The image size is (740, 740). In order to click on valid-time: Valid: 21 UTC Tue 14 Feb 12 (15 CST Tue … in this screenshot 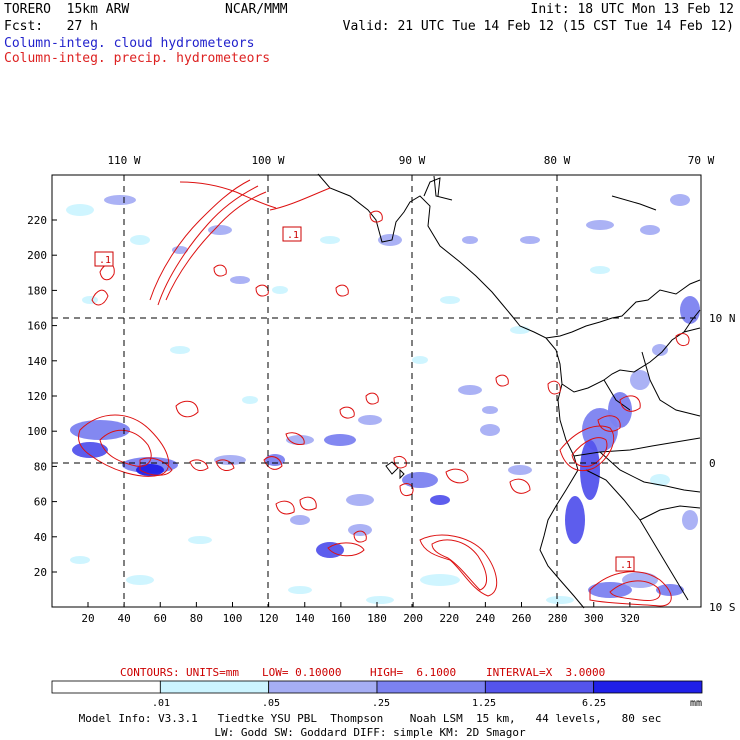, I will do `click(538, 26)`.